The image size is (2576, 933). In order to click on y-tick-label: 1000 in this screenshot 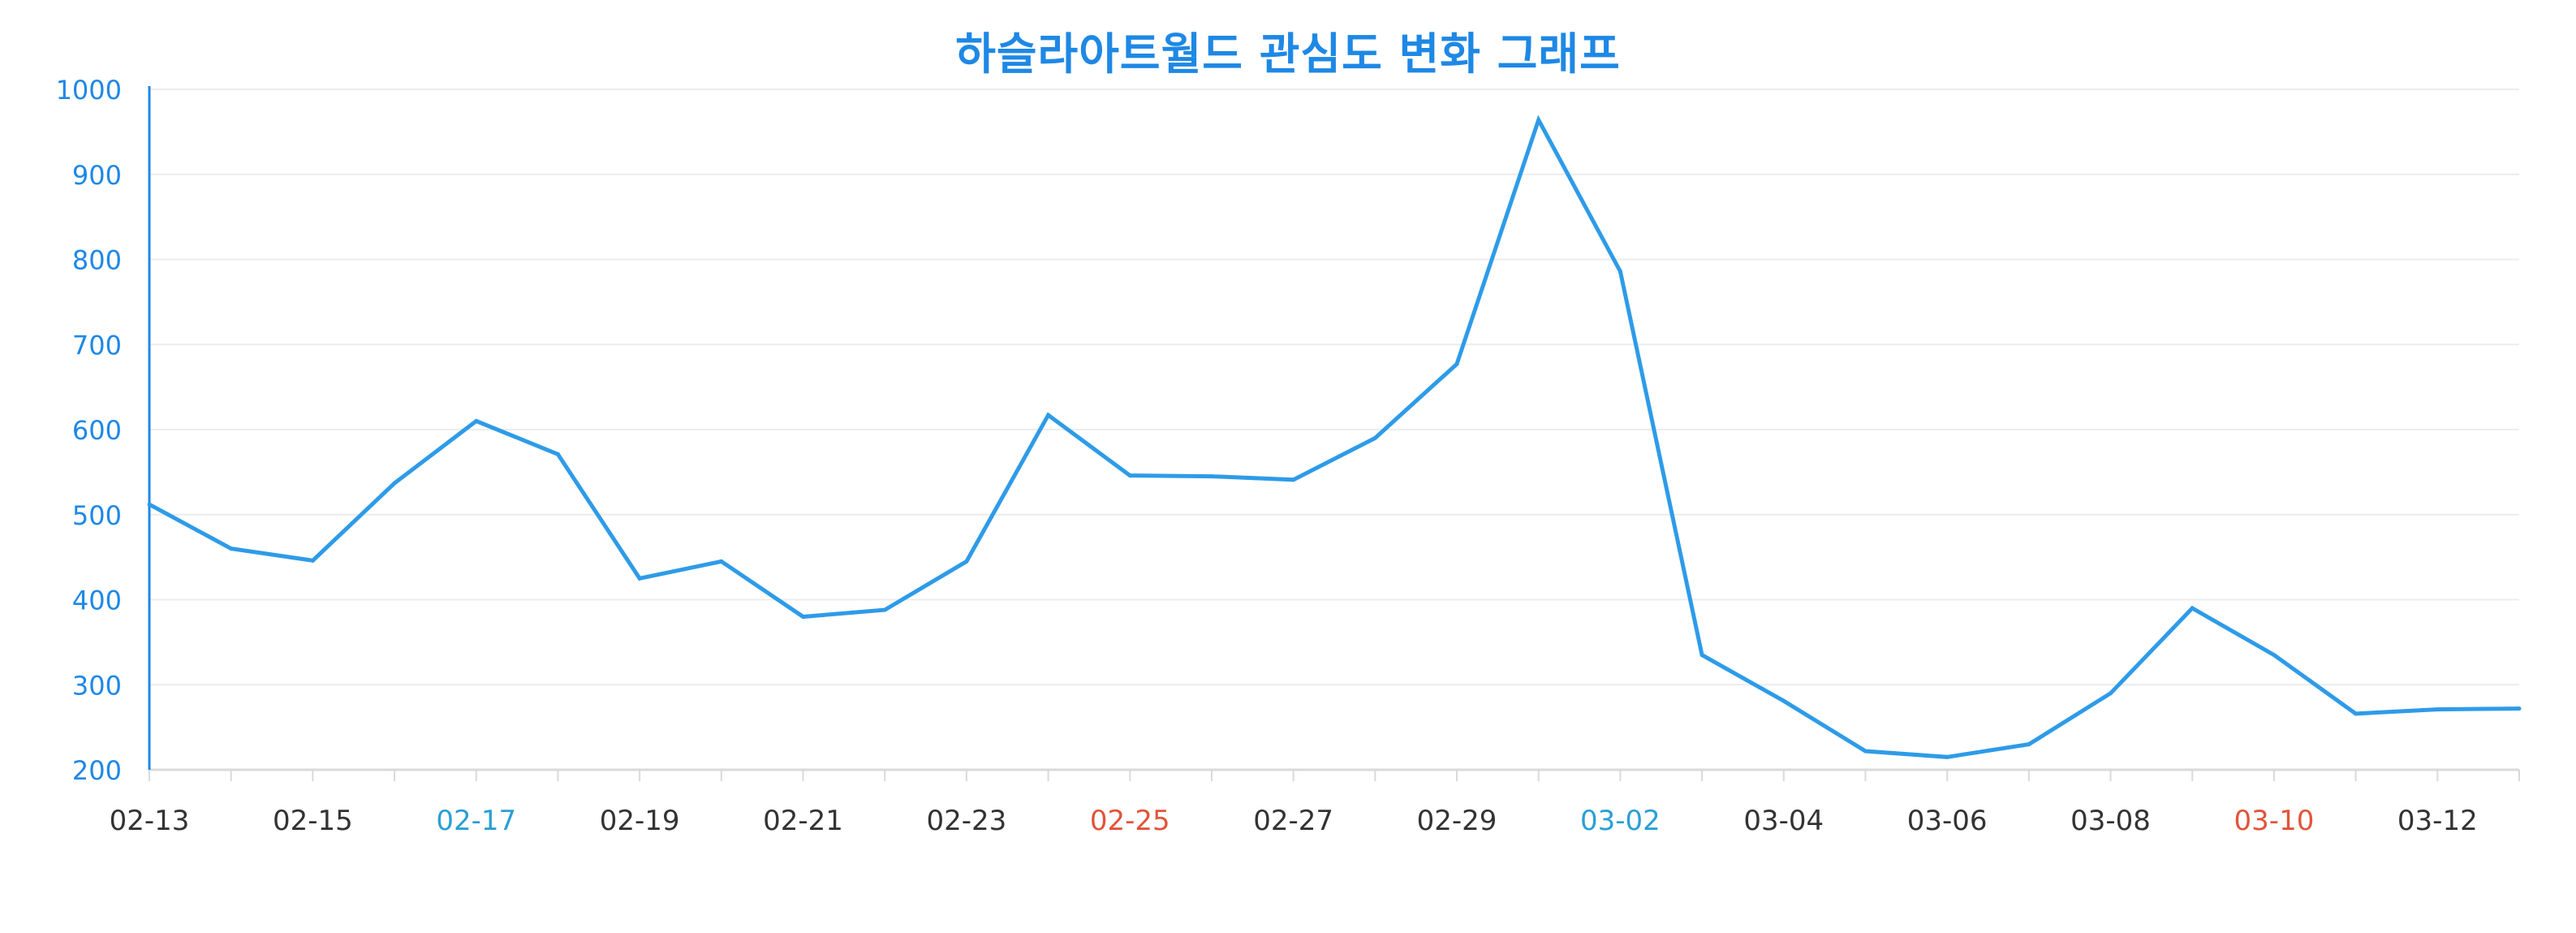, I will do `click(89, 90)`.